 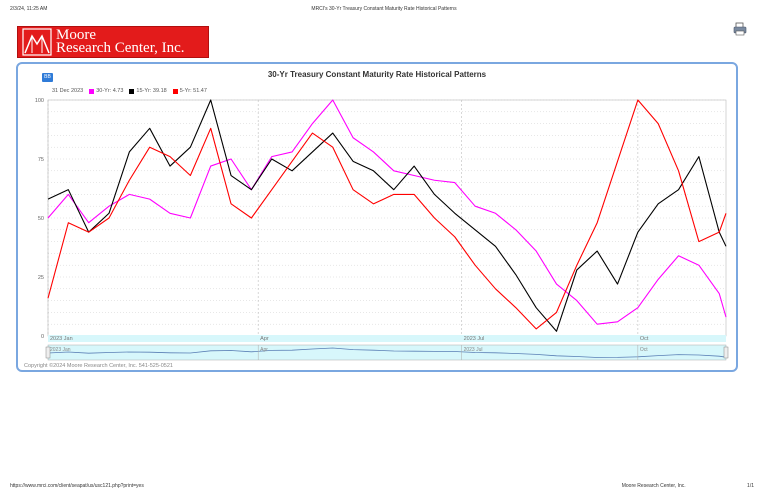 What do you see at coordinates (473, 350) in the screenshot?
I see `navigator-tick-label: 2023 Jul` at bounding box center [473, 350].